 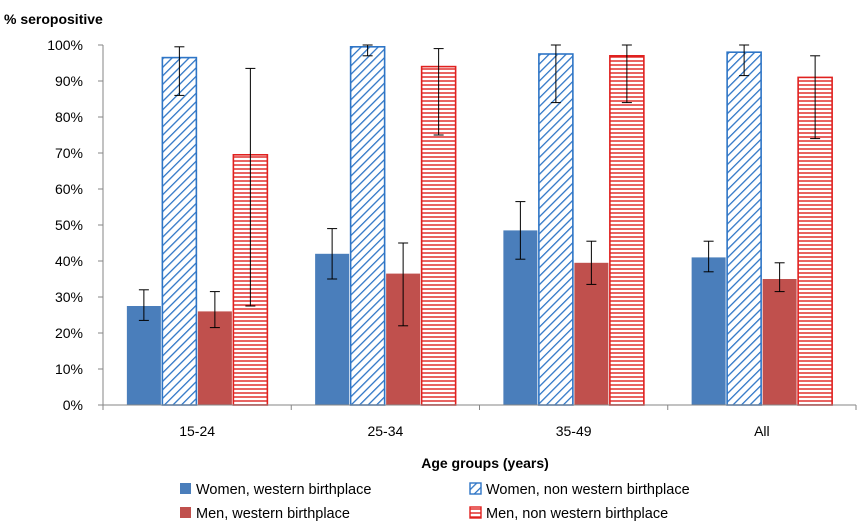 What do you see at coordinates (577, 514) in the screenshot?
I see `legend-label: Men, non western birthplace` at bounding box center [577, 514].